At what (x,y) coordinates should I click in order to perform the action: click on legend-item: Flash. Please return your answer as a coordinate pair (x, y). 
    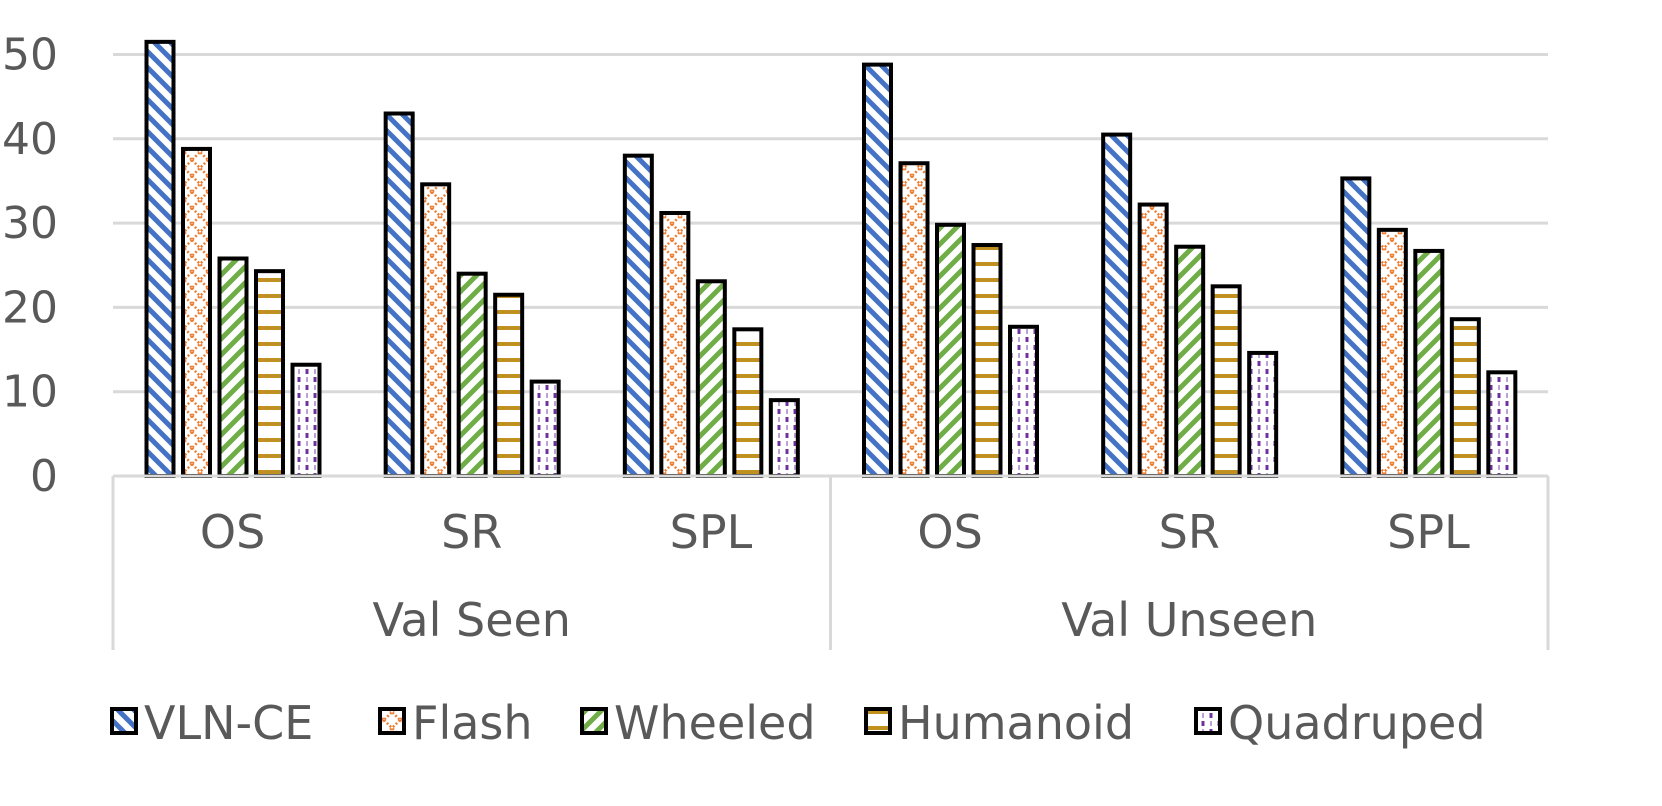
    Looking at the image, I should click on (455, 723).